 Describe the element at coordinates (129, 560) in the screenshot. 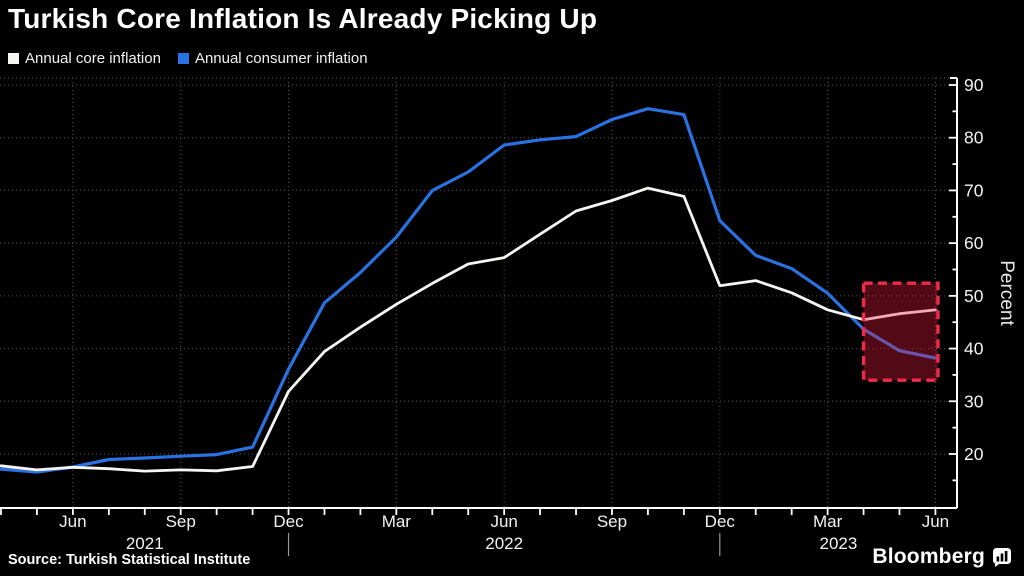

I see `source-note: Source: Turkish Statistical Institute` at that location.